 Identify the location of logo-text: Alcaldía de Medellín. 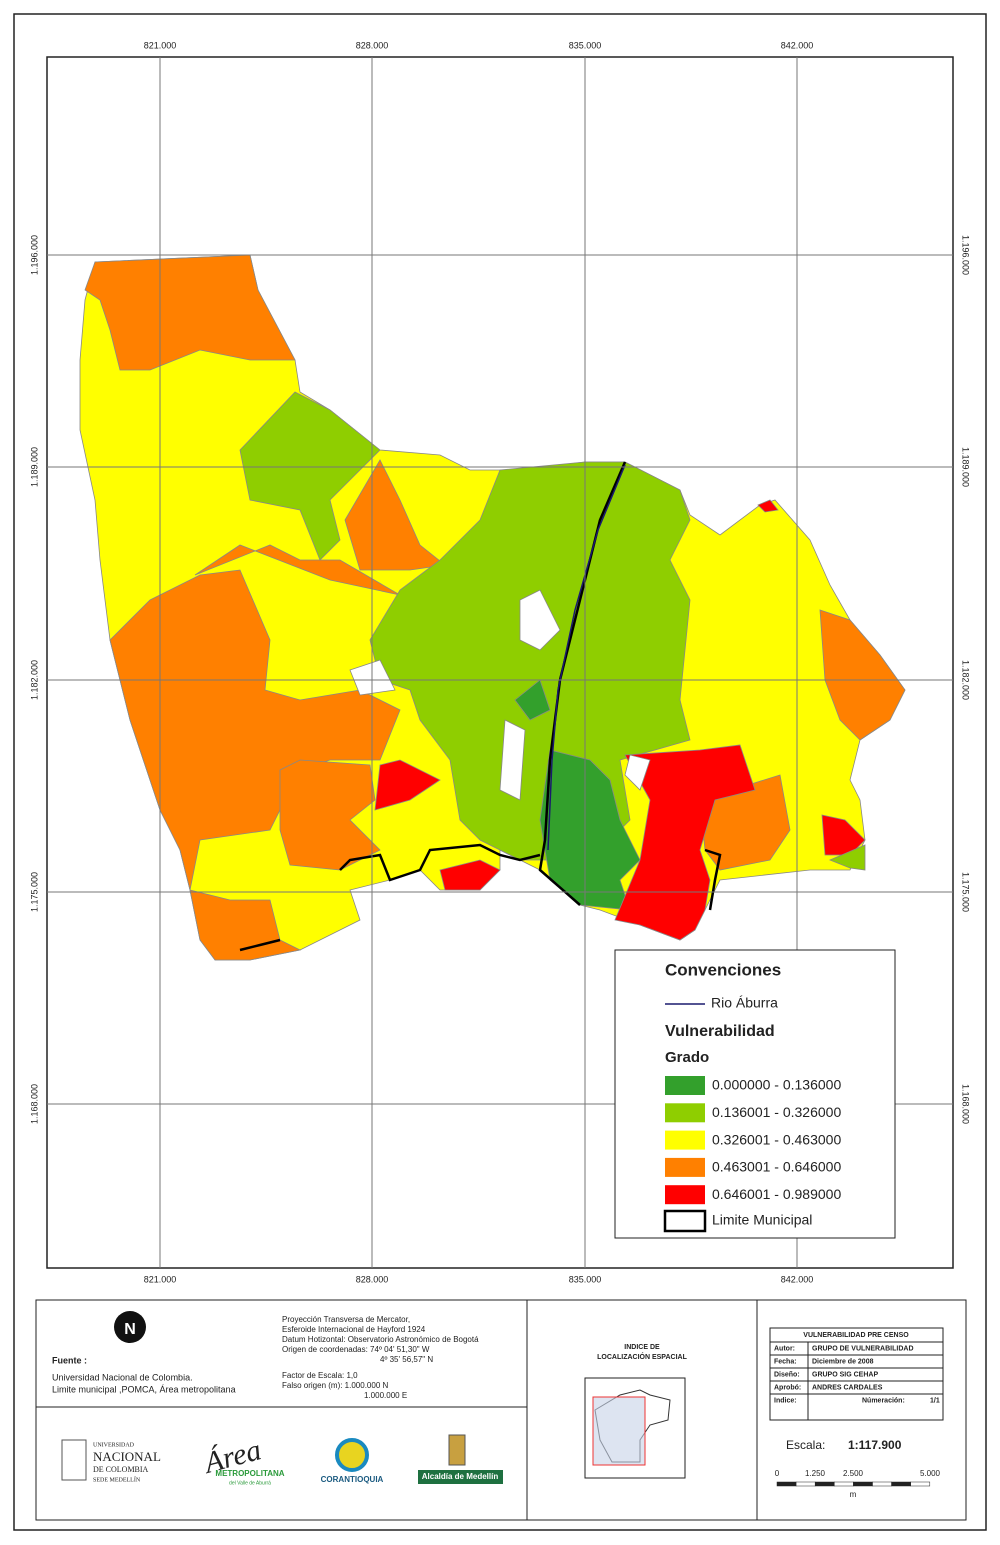
(460, 1476).